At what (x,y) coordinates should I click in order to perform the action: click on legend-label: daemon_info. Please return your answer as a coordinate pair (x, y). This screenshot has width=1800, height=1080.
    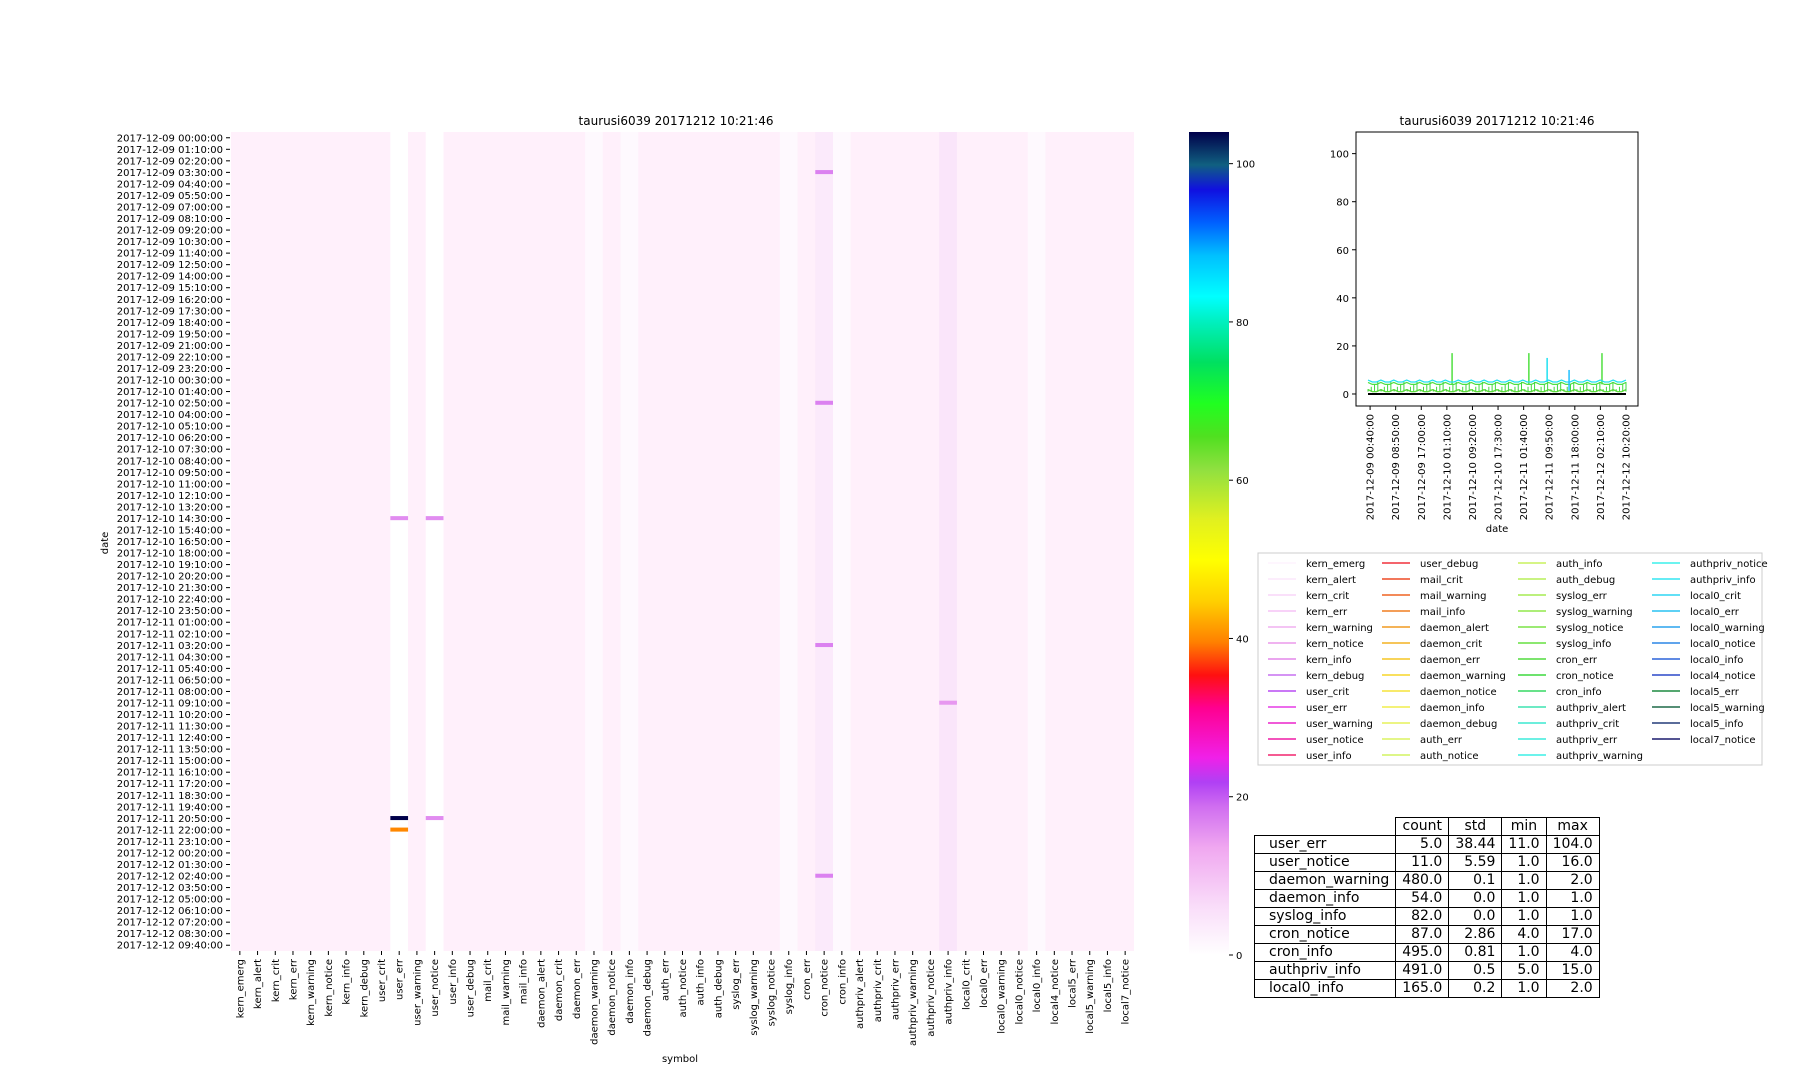
    Looking at the image, I should click on (1452, 708).